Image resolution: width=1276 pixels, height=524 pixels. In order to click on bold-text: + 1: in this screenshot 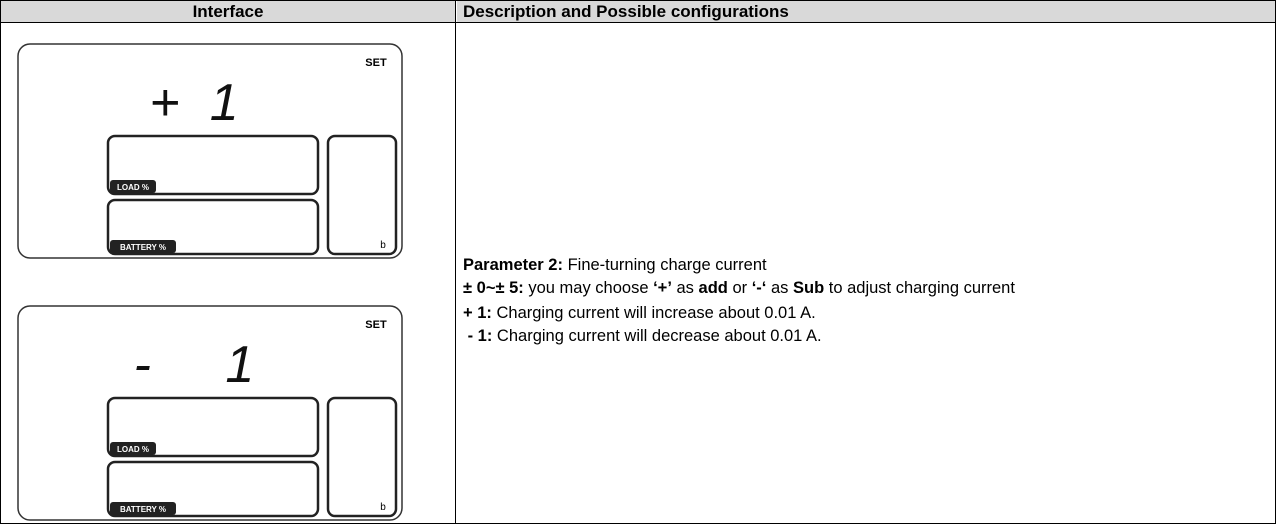, I will do `click(477, 313)`.